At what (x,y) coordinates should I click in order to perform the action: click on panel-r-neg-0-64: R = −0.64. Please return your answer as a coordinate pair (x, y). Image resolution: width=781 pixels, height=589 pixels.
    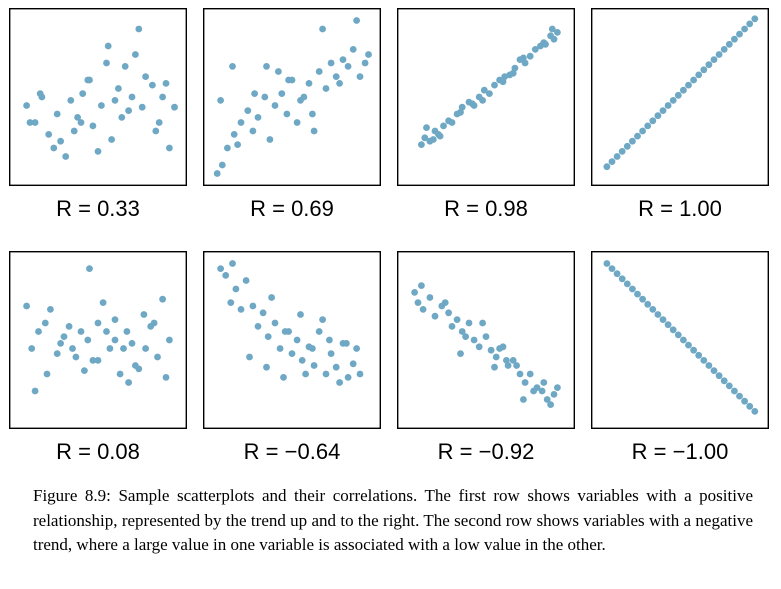
    Looking at the image, I should click on (292, 357).